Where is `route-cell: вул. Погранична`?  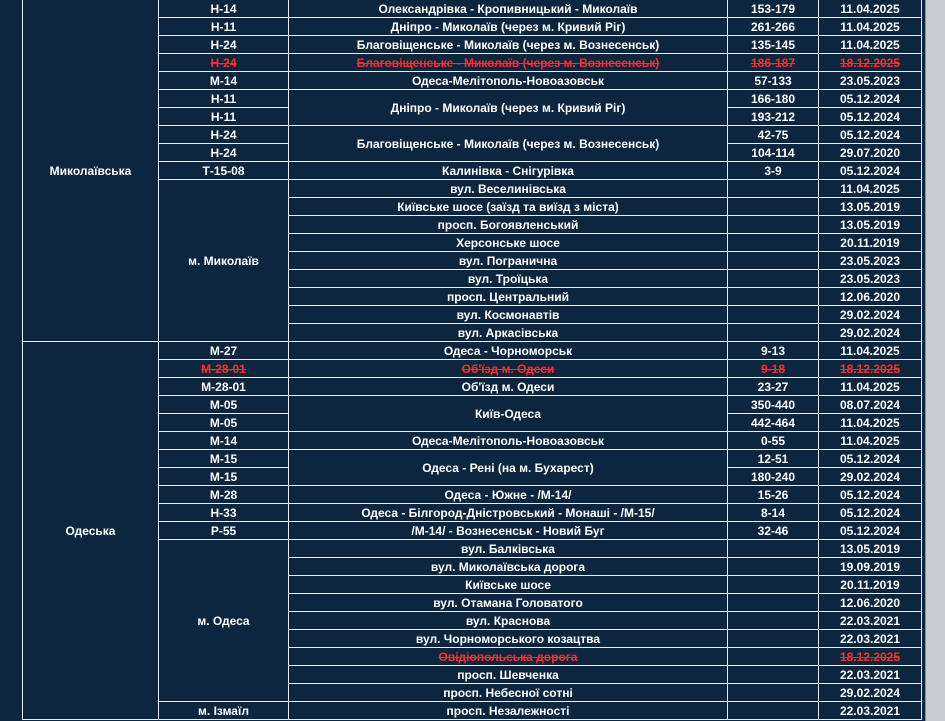 route-cell: вул. Погранична is located at coordinates (508, 260).